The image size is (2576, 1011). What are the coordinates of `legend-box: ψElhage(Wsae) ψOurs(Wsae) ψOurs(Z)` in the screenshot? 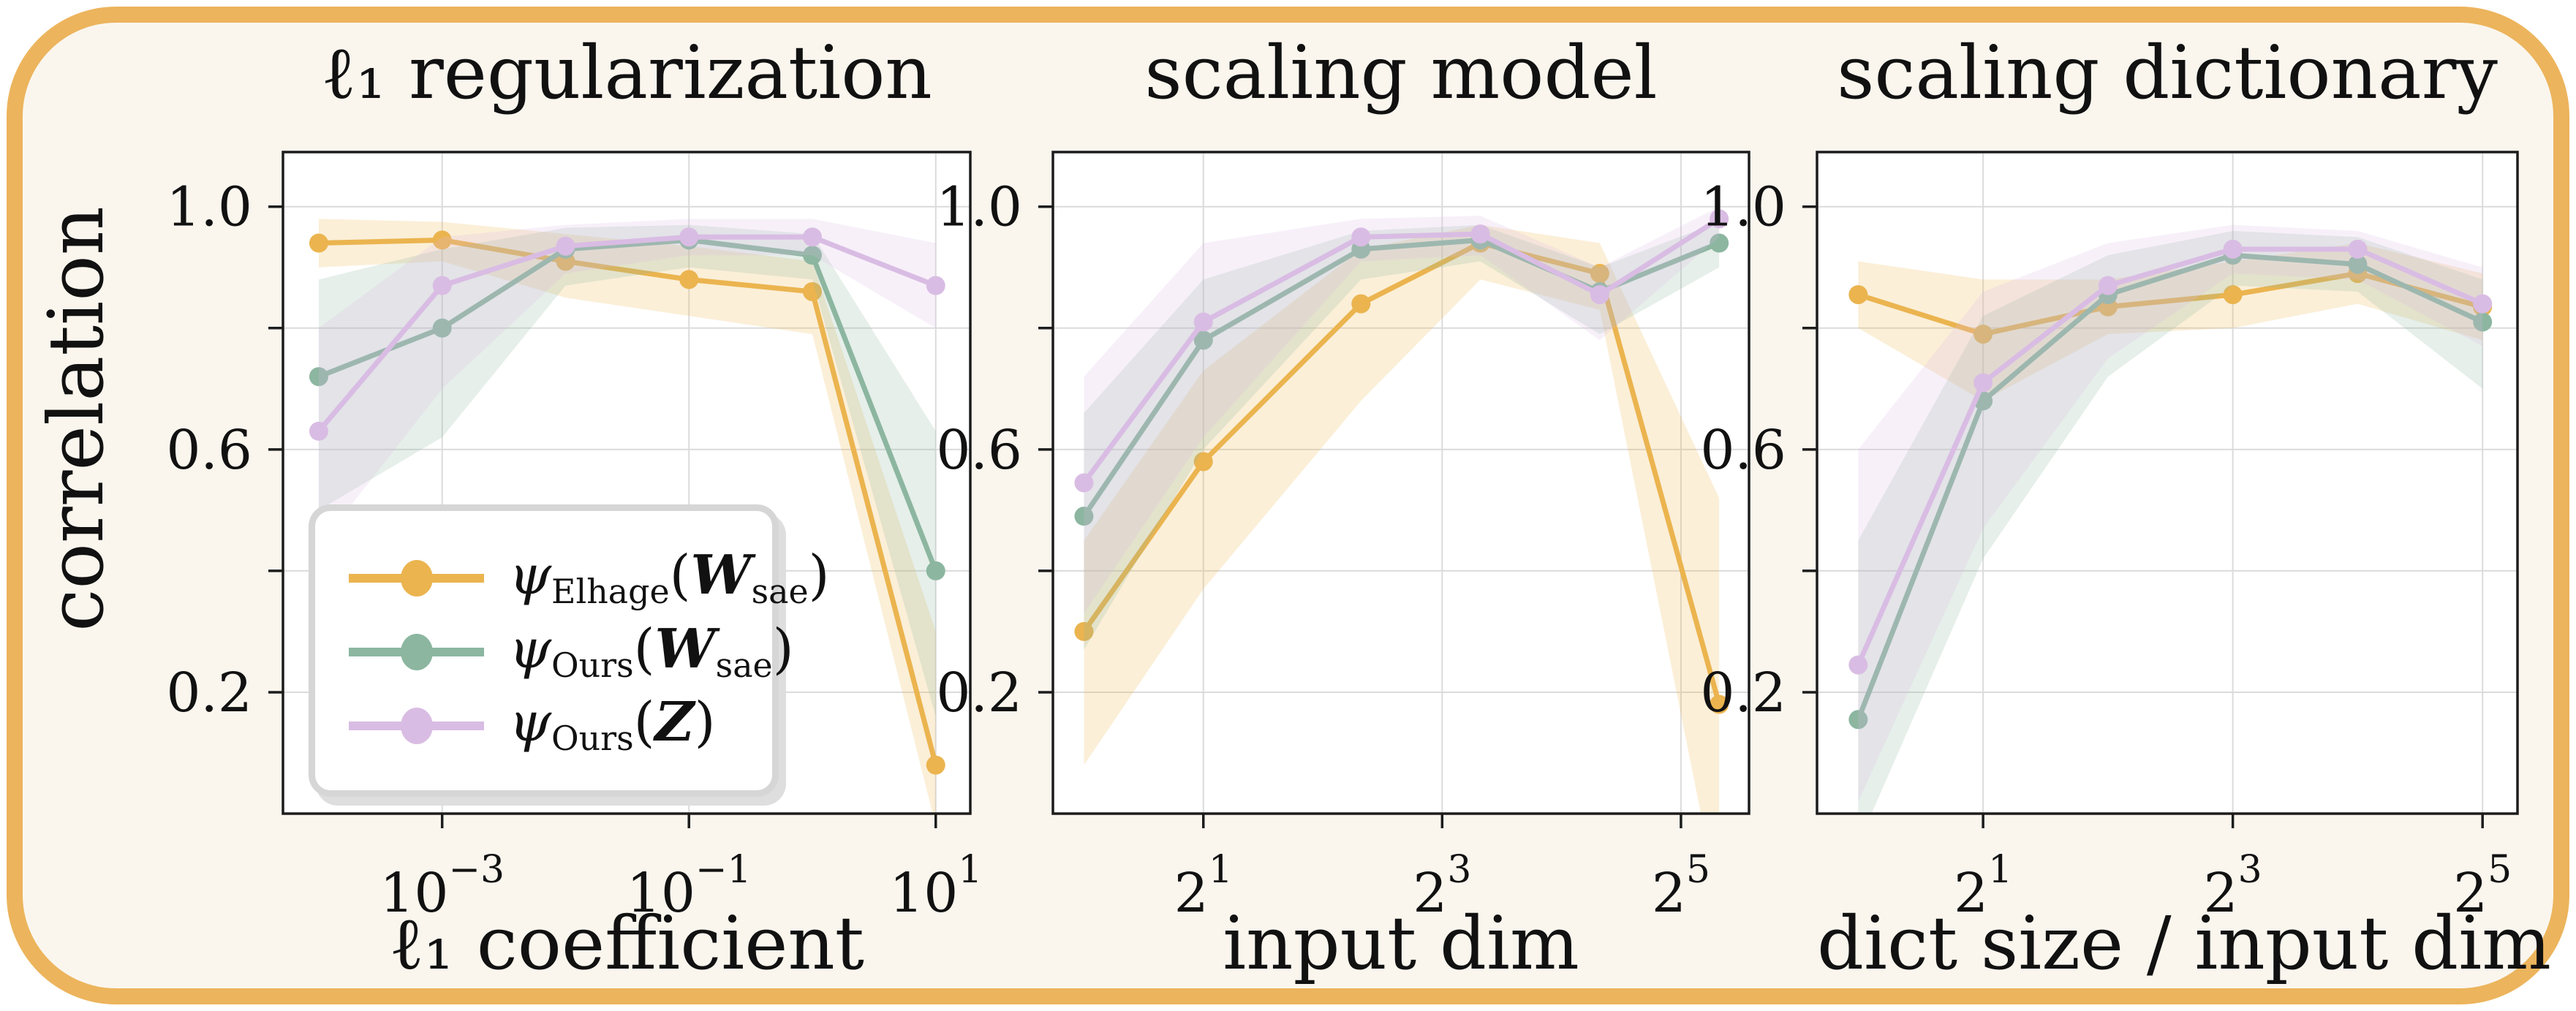 It's located at (569, 650).